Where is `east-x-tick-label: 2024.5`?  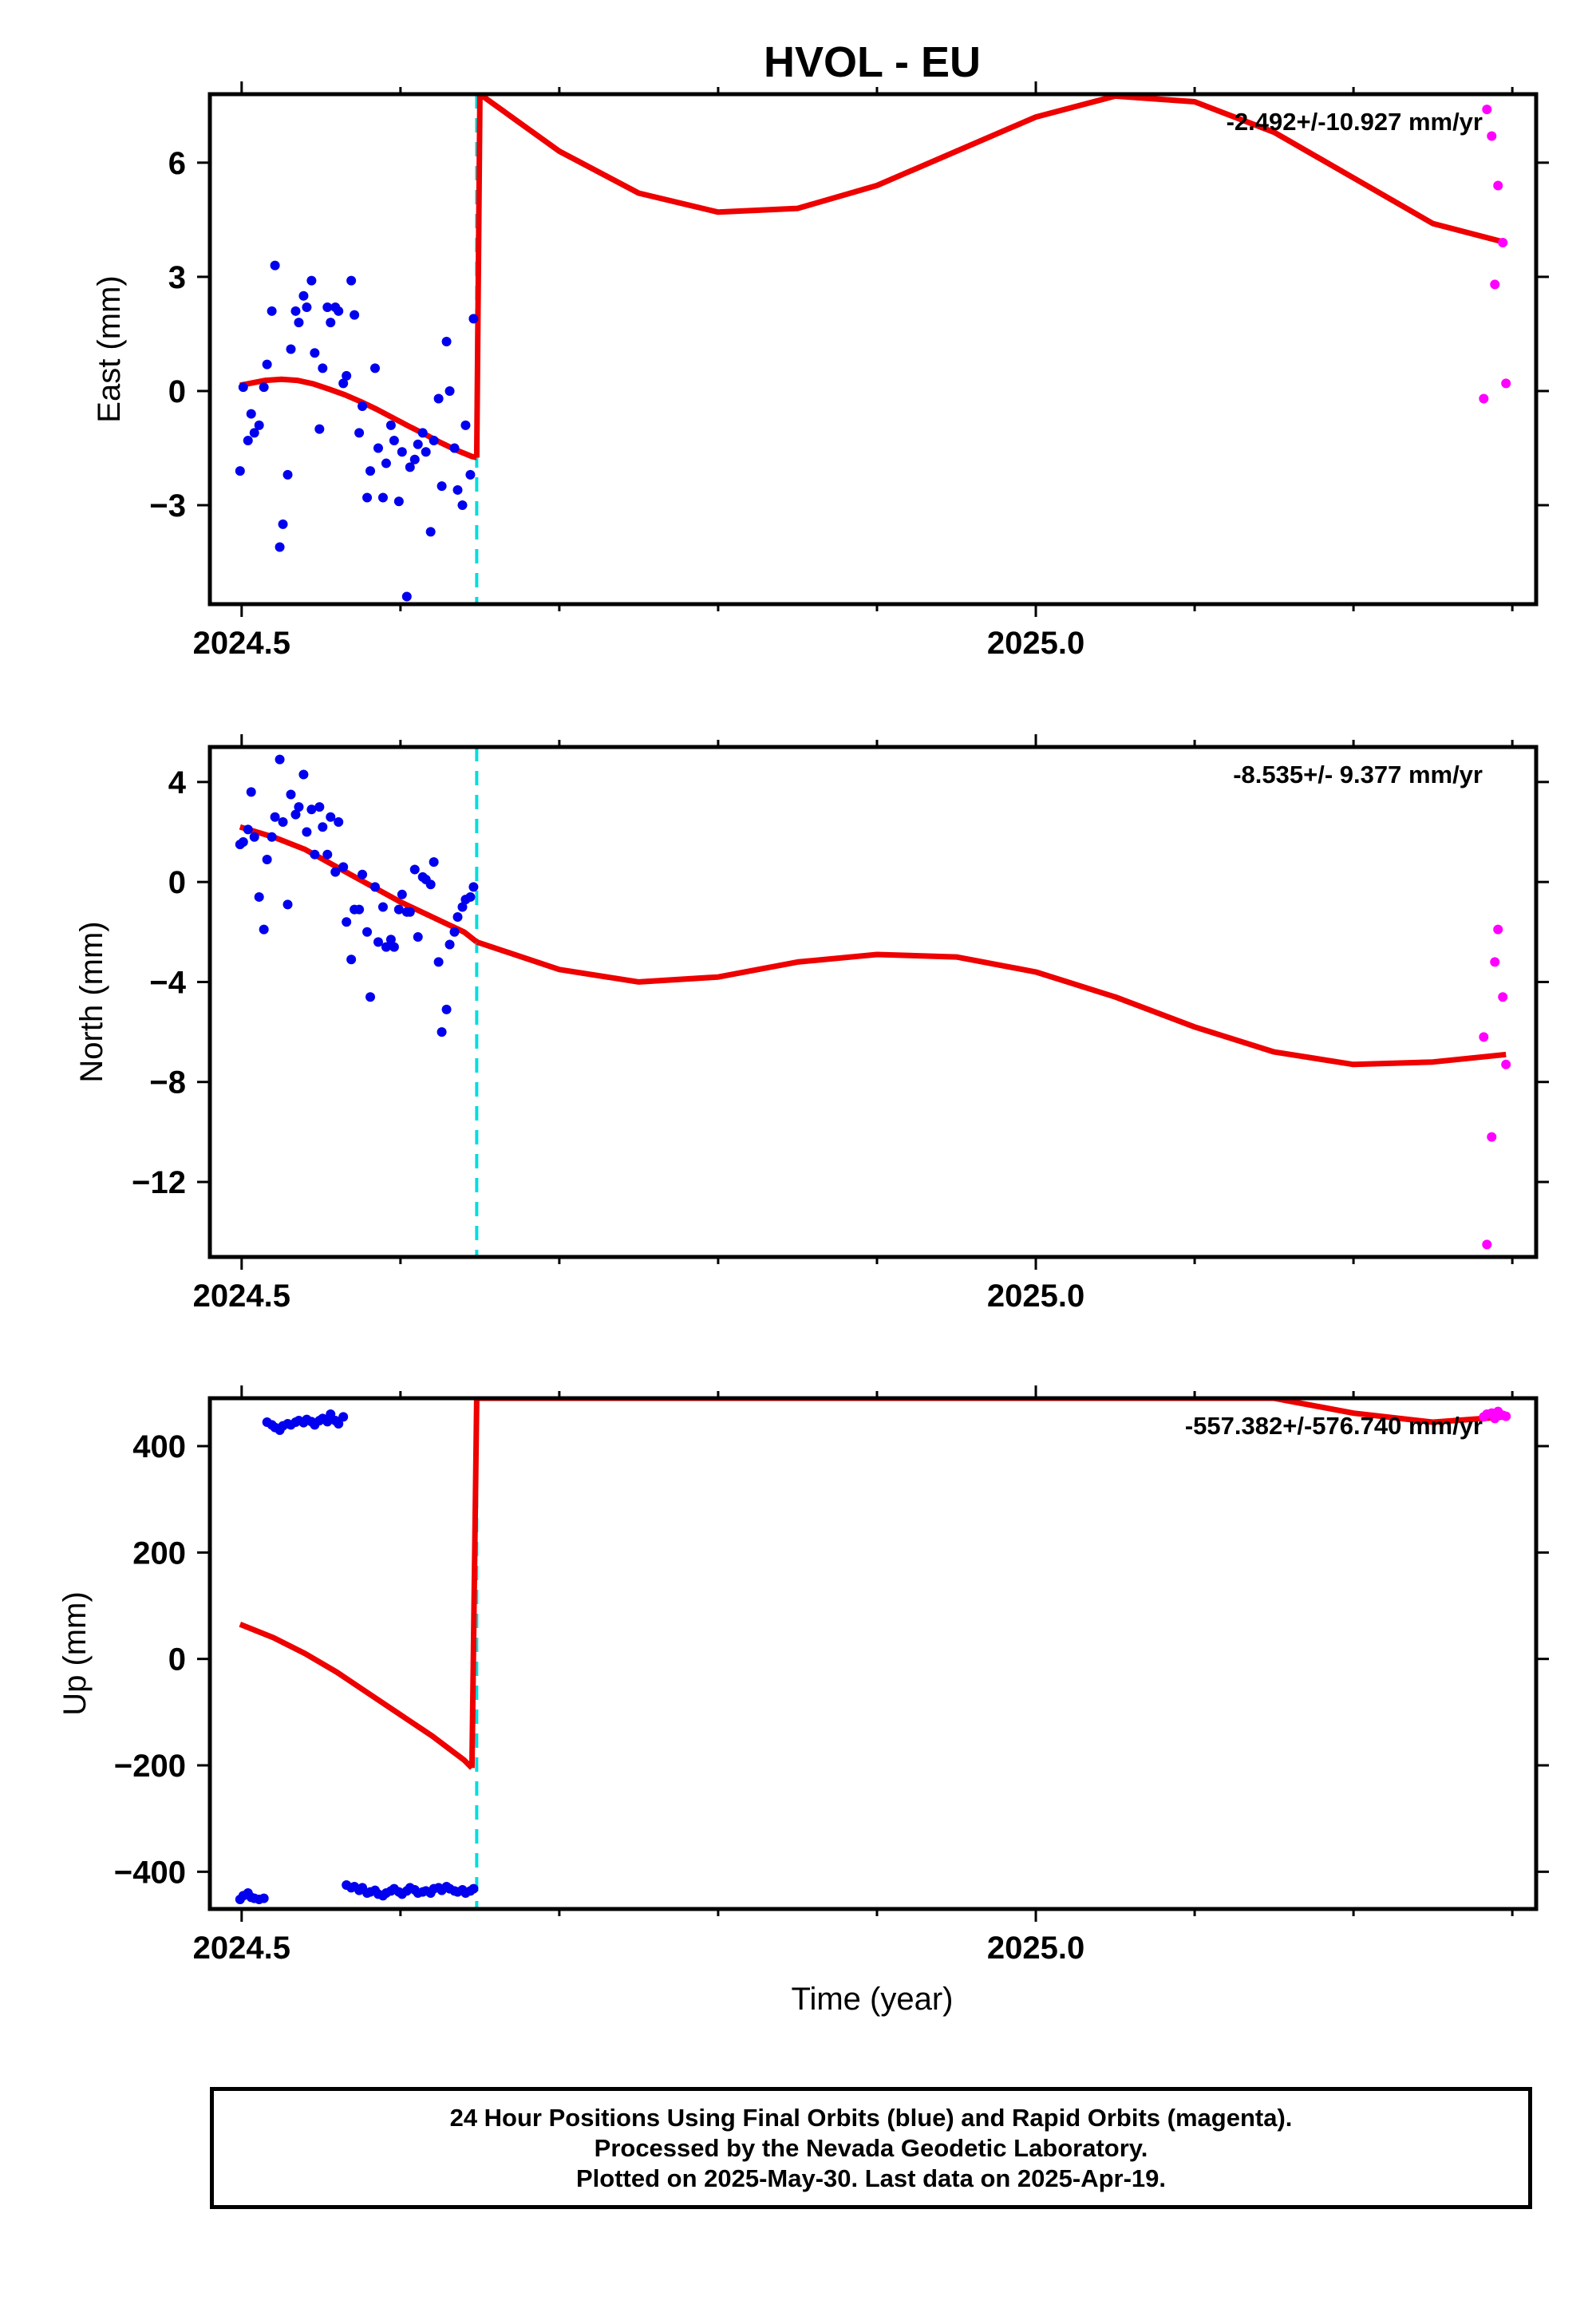 east-x-tick-label: 2024.5 is located at coordinates (241, 643).